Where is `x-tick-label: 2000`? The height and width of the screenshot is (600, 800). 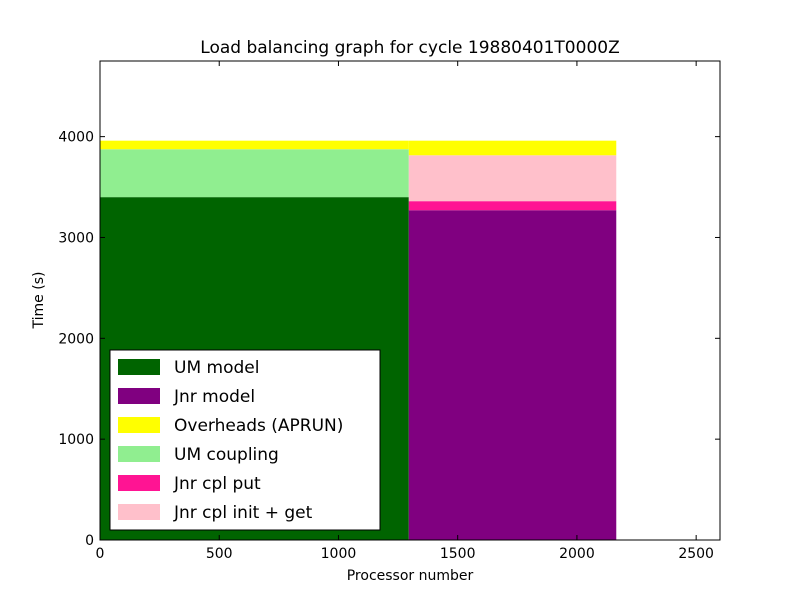 x-tick-label: 2000 is located at coordinates (577, 554).